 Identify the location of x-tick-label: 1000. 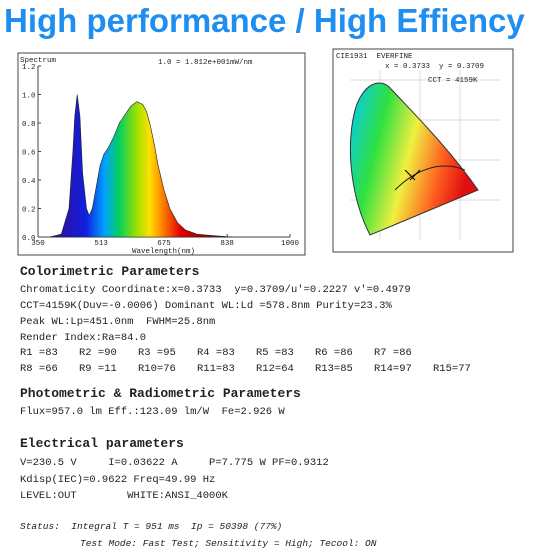
(290, 244).